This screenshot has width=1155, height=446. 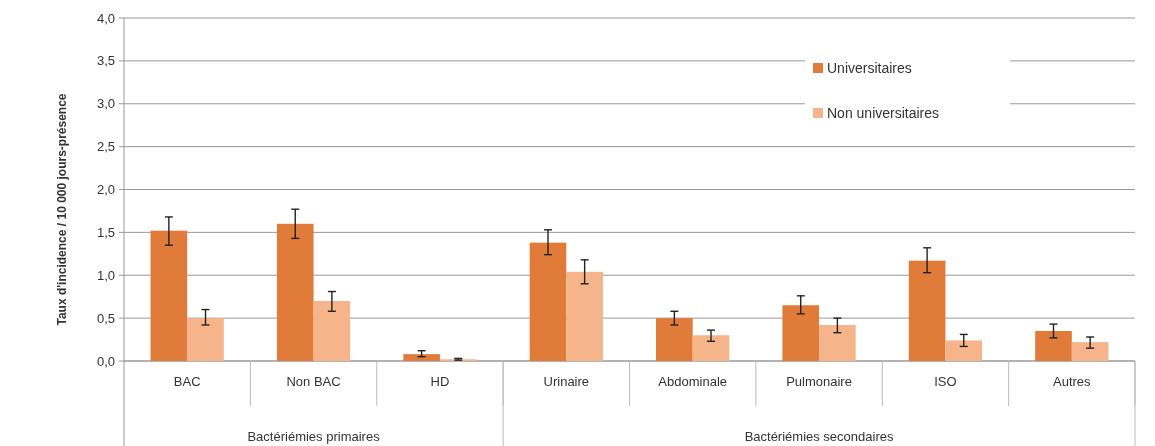 I want to click on legend-label: Universitaires, so click(x=869, y=67).